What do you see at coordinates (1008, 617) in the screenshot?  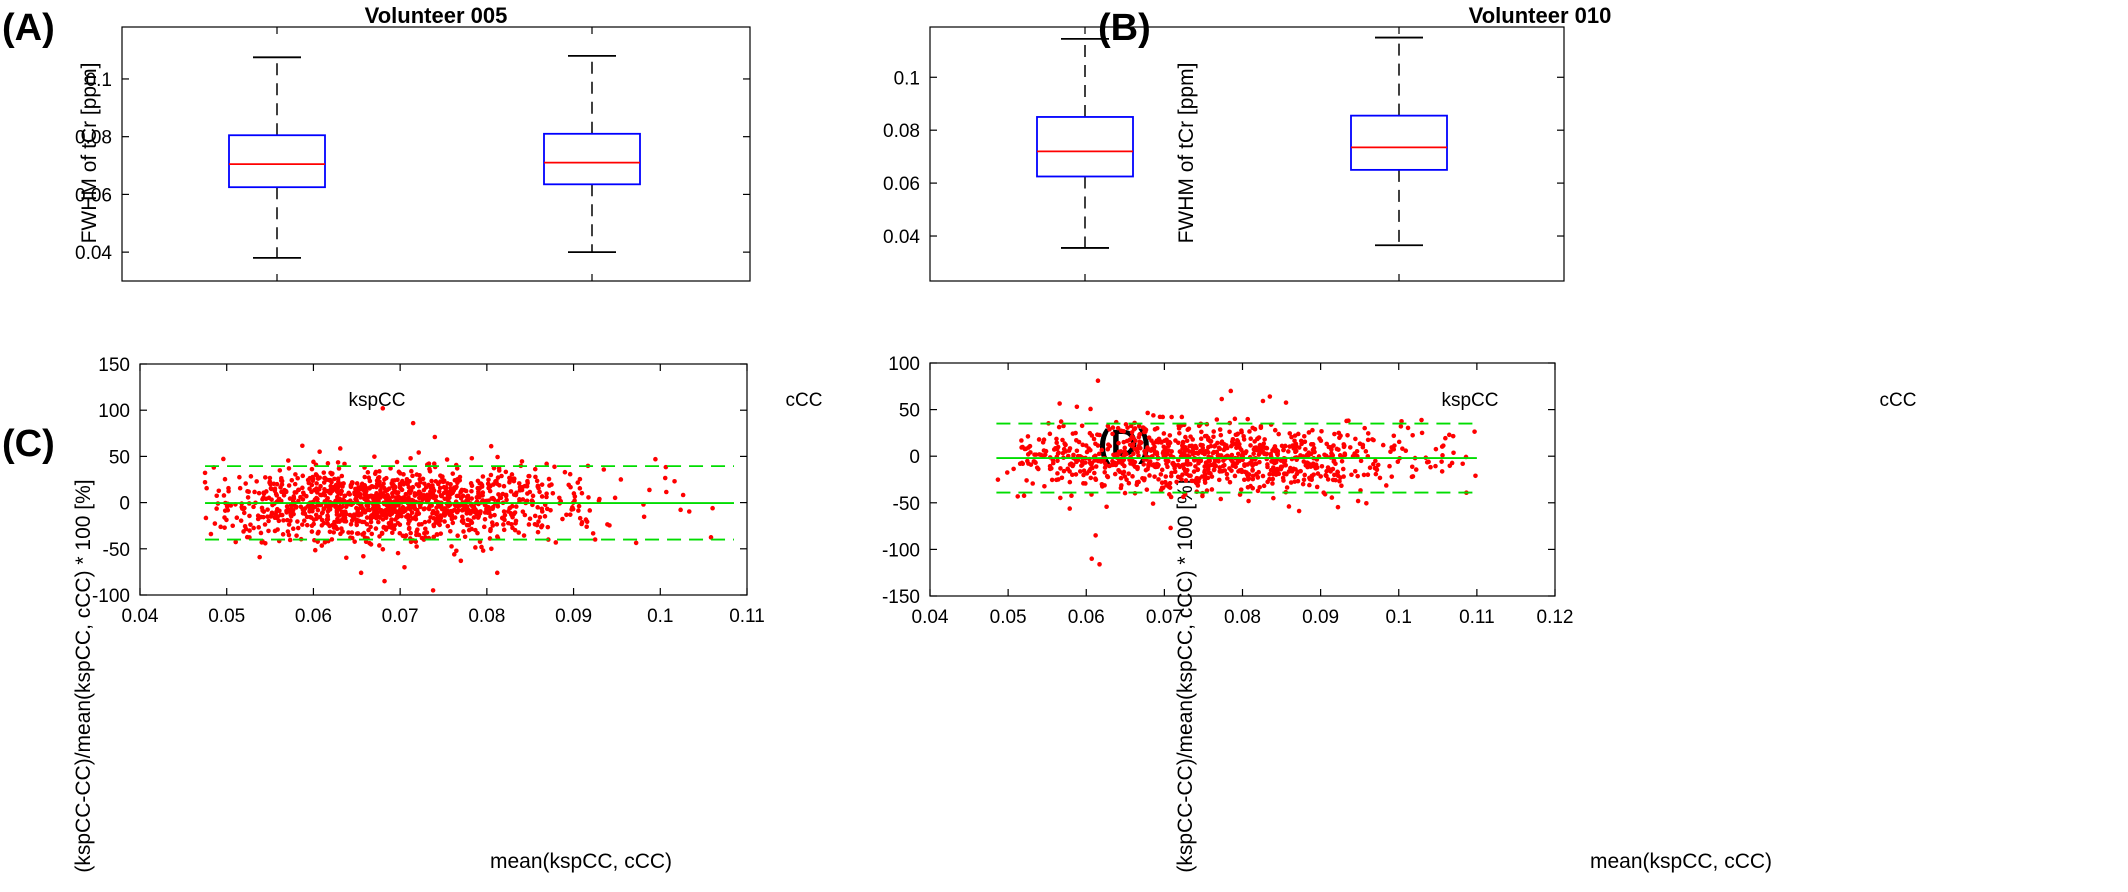 I see `x-tick-label: 0.05` at bounding box center [1008, 617].